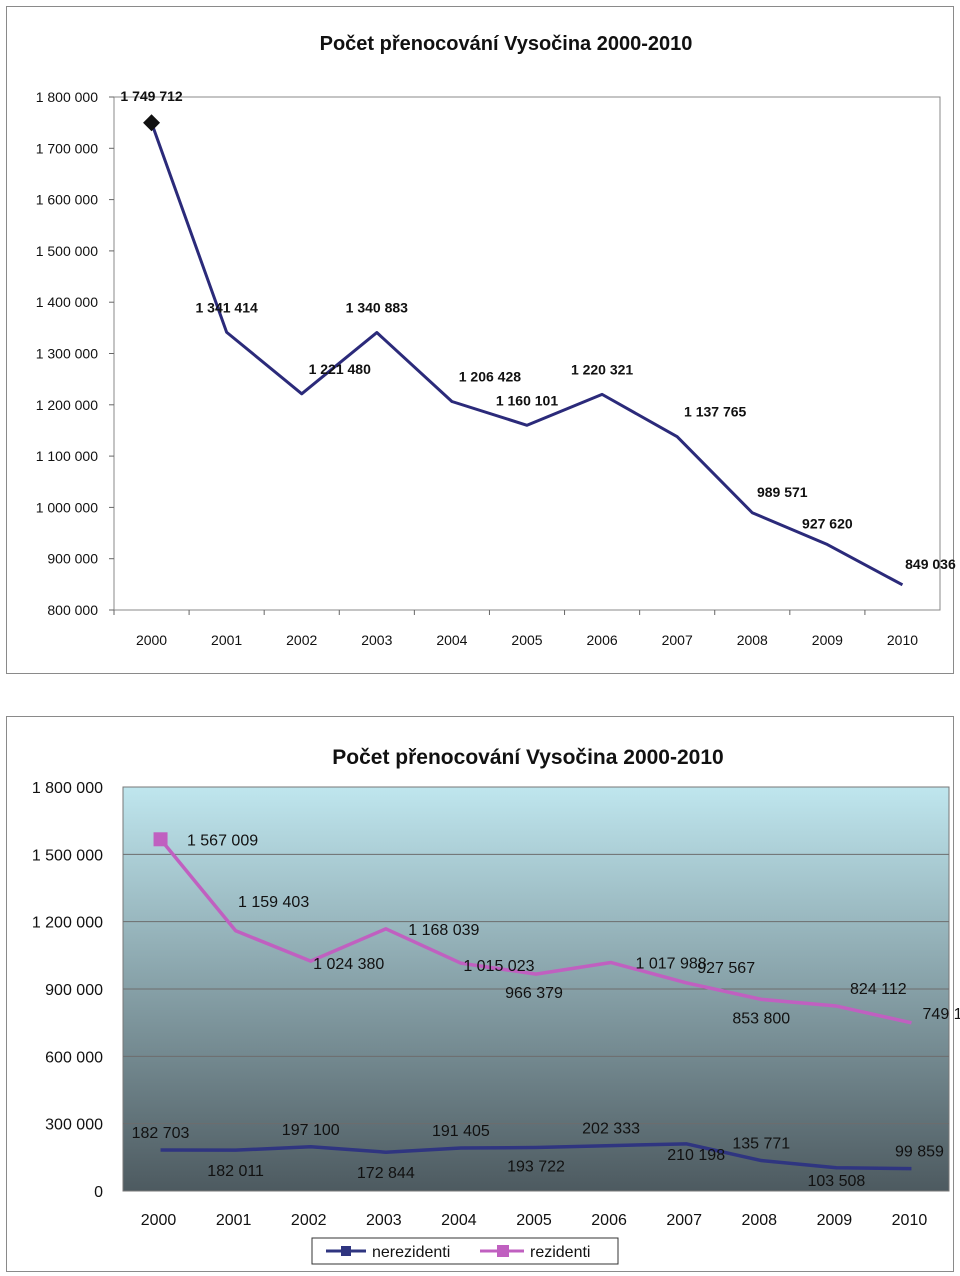 The height and width of the screenshot is (1276, 960). Describe the element at coordinates (761, 1018) in the screenshot. I see `data-label-rezidenti: 853 800` at that location.